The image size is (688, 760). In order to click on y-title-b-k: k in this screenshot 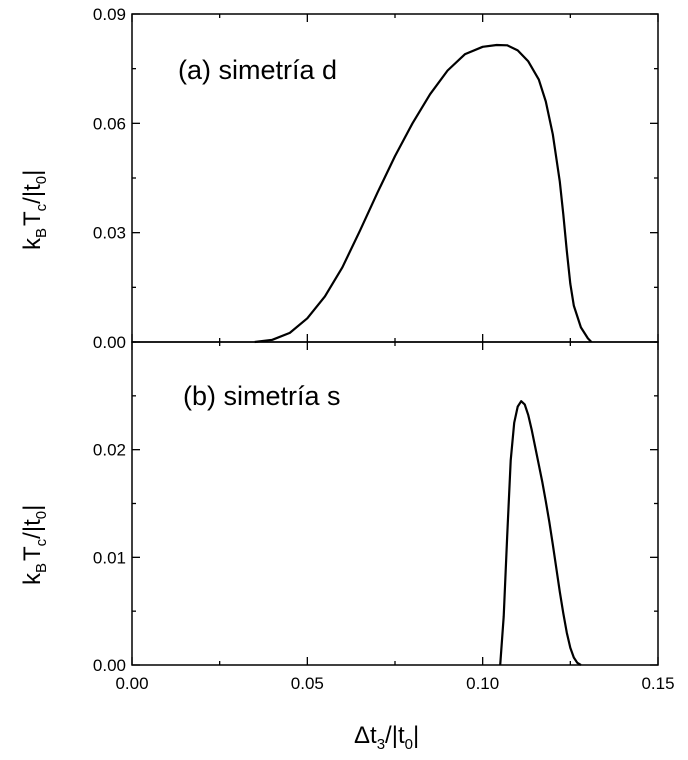, I will do `click(32, 578)`.